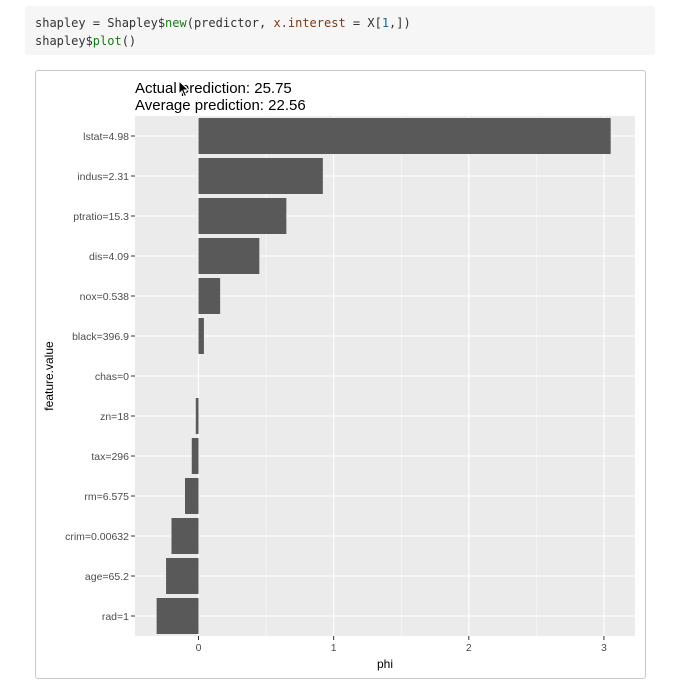 The width and height of the screenshot is (682, 687). I want to click on x-tick-label: 1, so click(334, 648).